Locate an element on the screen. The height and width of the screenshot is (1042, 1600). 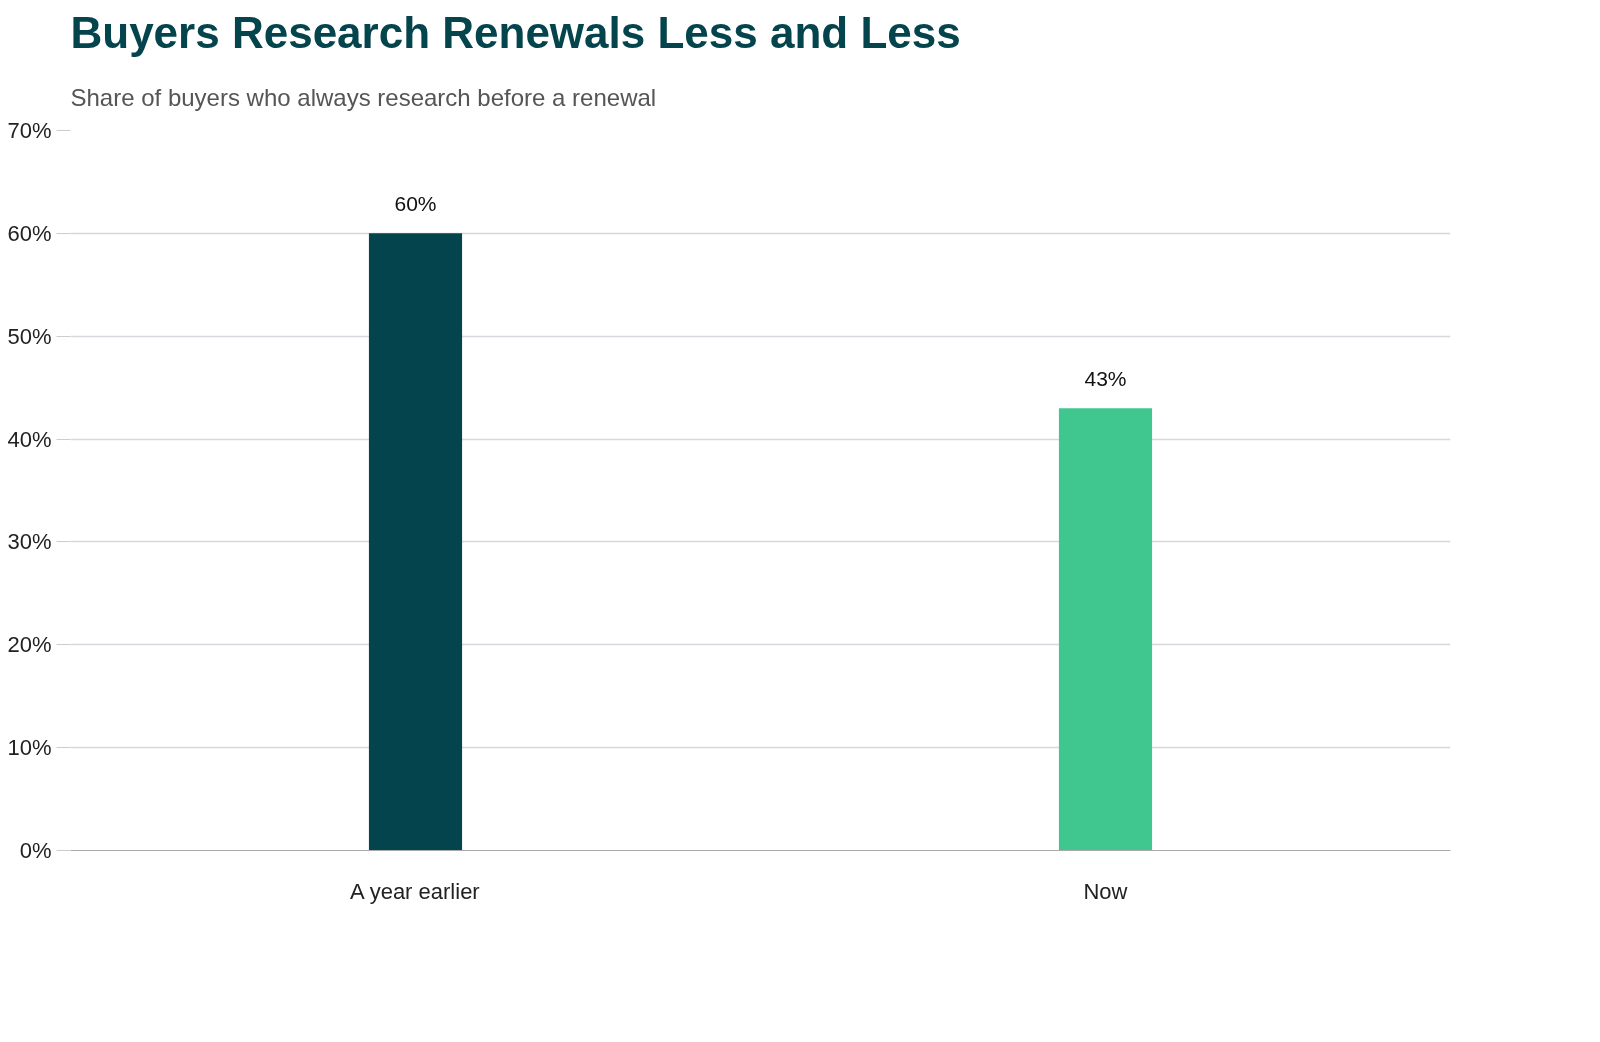
data-label: 60% is located at coordinates (415, 204).